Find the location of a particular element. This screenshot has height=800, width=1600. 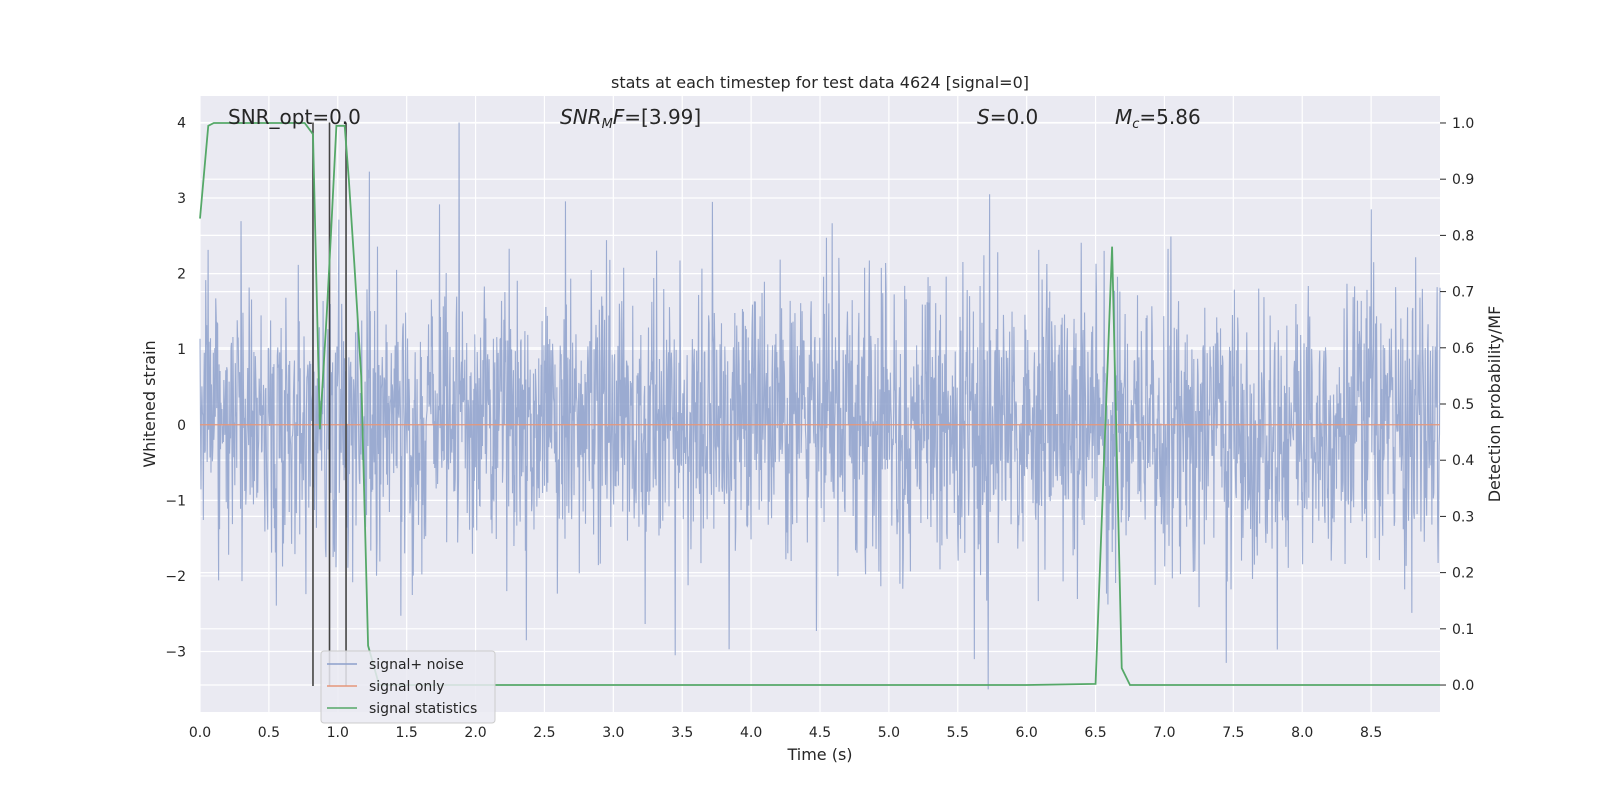

x-tick-label: 1.5 is located at coordinates (407, 733).